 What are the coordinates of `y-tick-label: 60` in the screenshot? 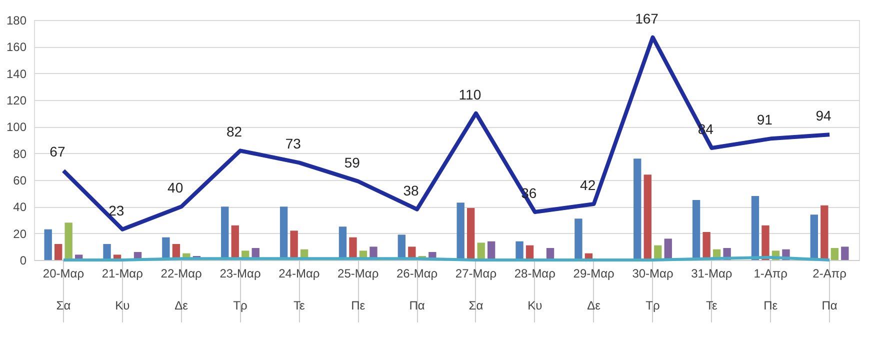 It's located at (20, 181).